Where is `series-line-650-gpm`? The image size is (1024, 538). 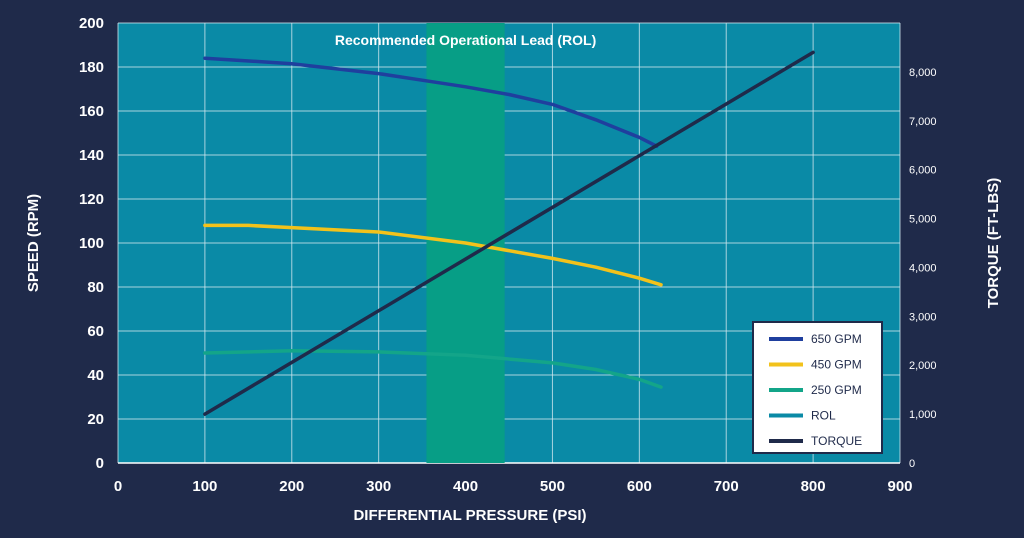
series-line-650-gpm is located at coordinates (431, 102).